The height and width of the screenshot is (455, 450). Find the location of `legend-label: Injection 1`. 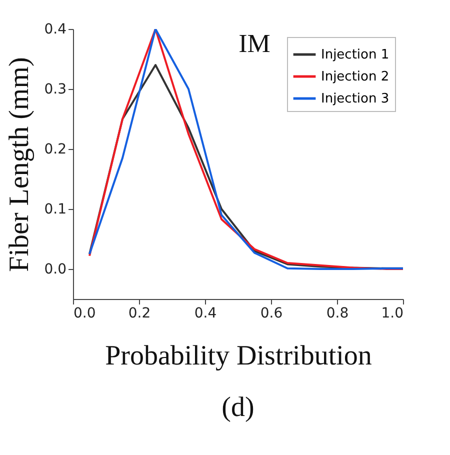

legend-label: Injection 1 is located at coordinates (355, 55).